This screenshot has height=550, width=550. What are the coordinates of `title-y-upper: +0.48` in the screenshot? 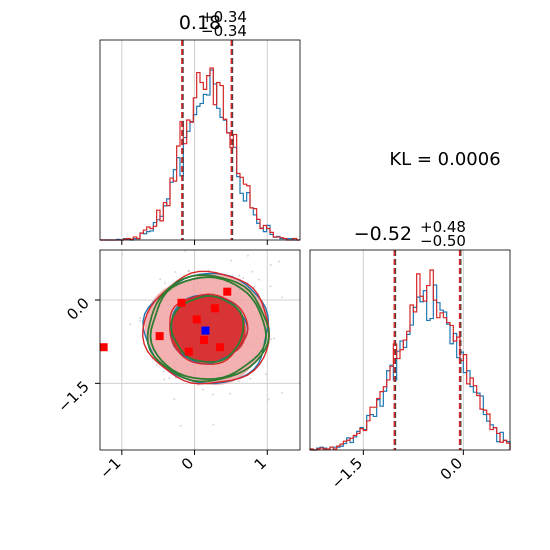 It's located at (443, 227).